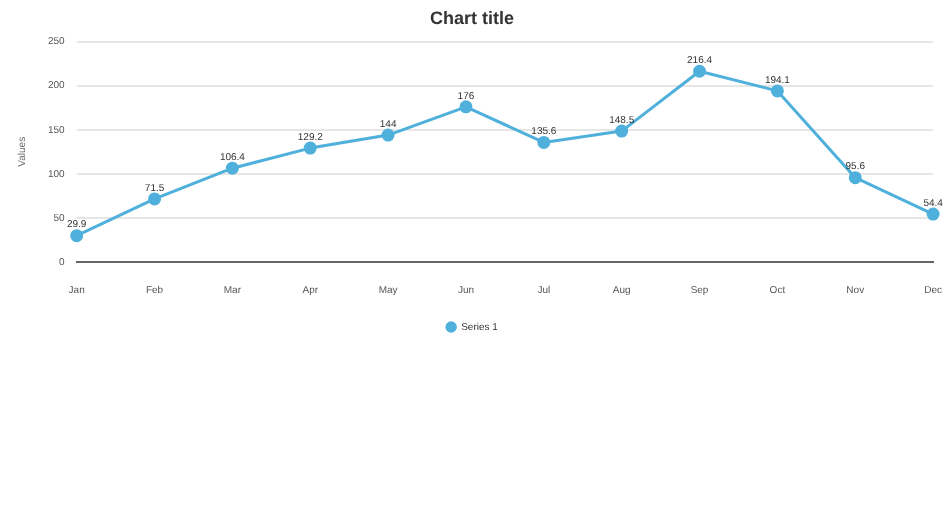 The height and width of the screenshot is (532, 948). I want to click on chart-title: Chart title, so click(472, 17).